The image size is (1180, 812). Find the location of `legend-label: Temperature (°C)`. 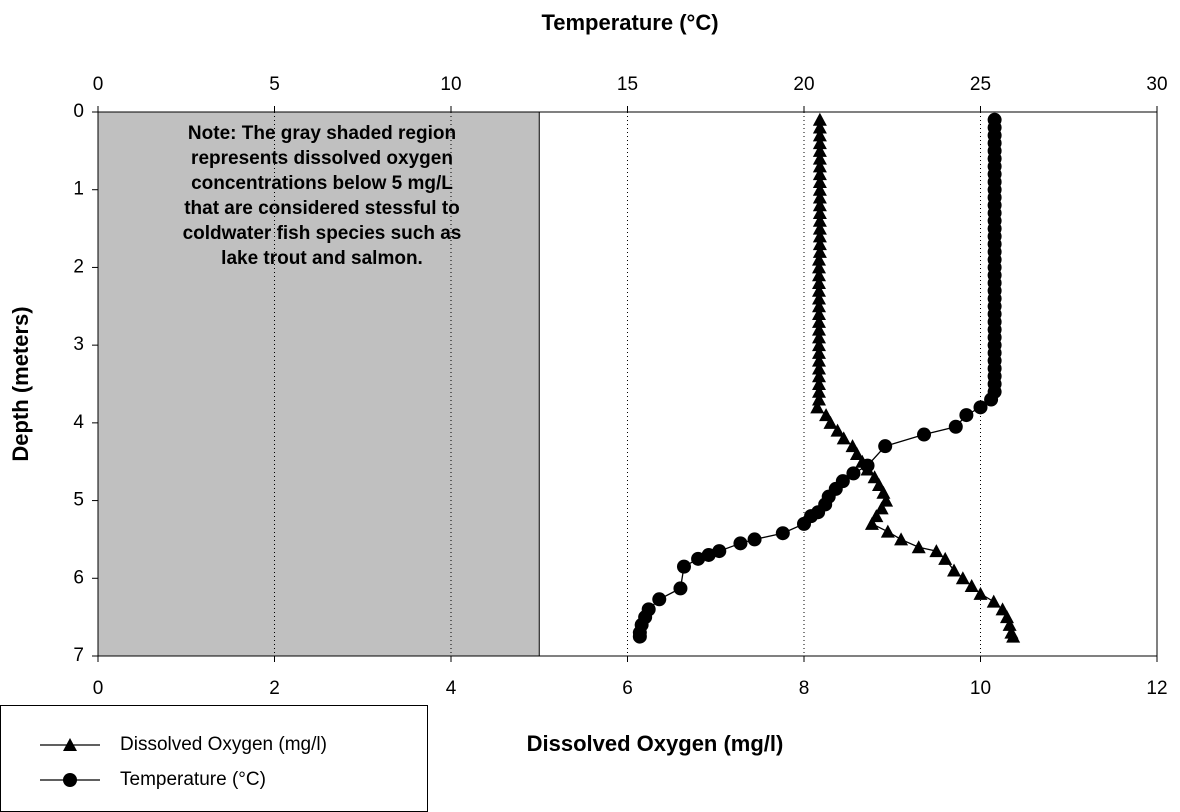

legend-label: Temperature (°C) is located at coordinates (193, 779).